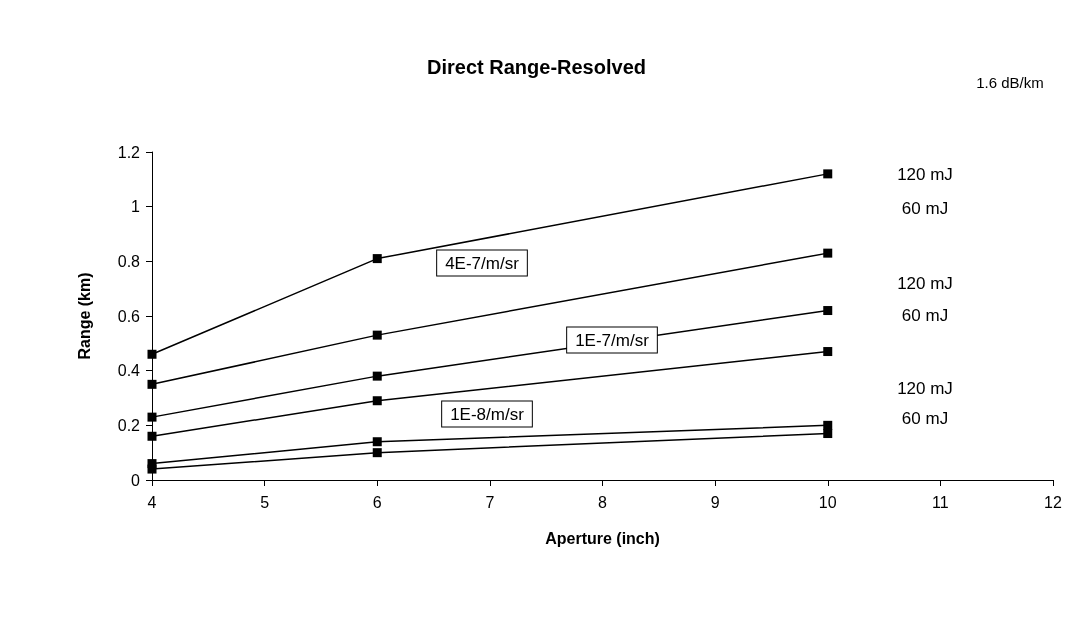 This screenshot has height=623, width=1073. Describe the element at coordinates (536, 67) in the screenshot. I see `chart-title: Direct Range-Resolved` at that location.